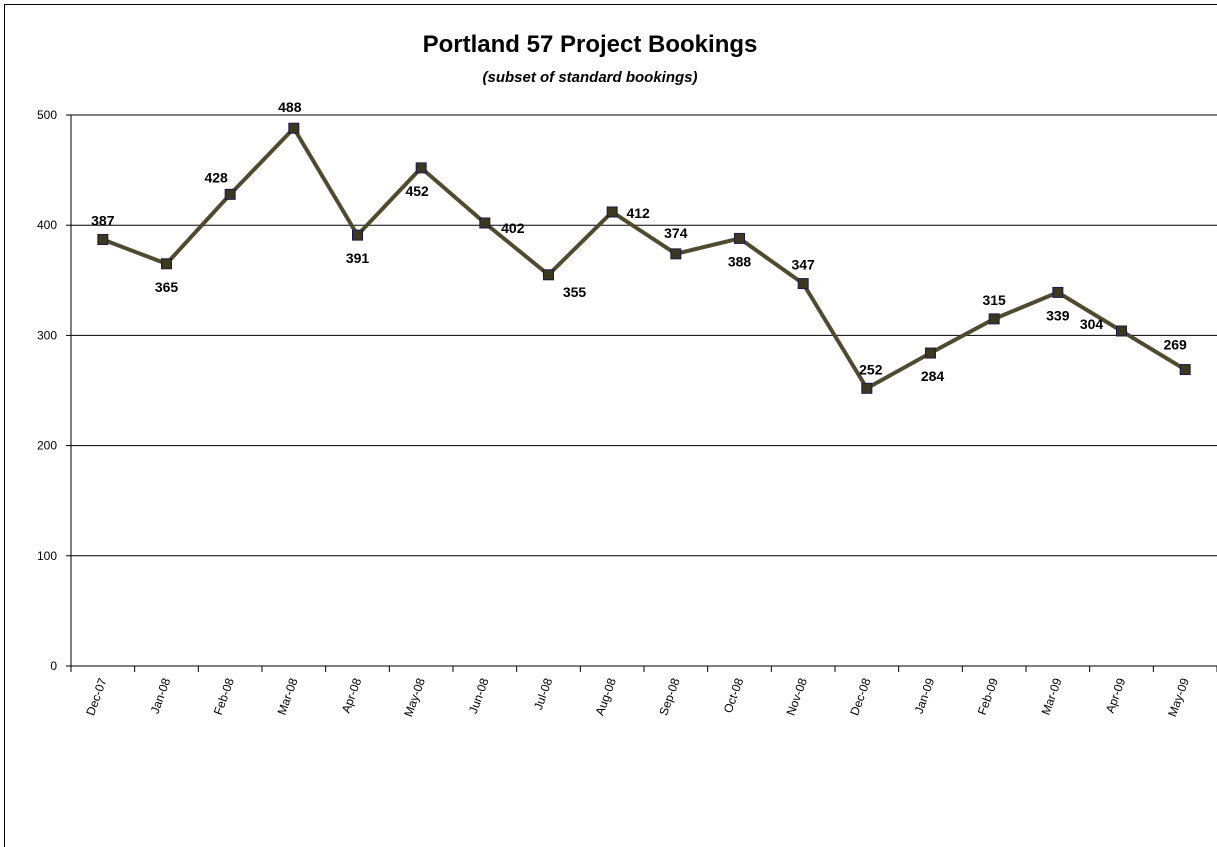 This screenshot has width=1217, height=847. I want to click on data-label: 402, so click(513, 228).